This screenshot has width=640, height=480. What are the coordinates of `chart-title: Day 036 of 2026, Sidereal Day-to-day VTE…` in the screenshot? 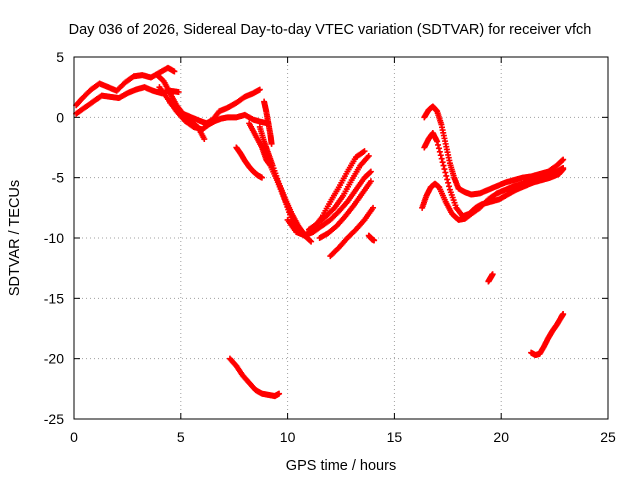 It's located at (330, 30).